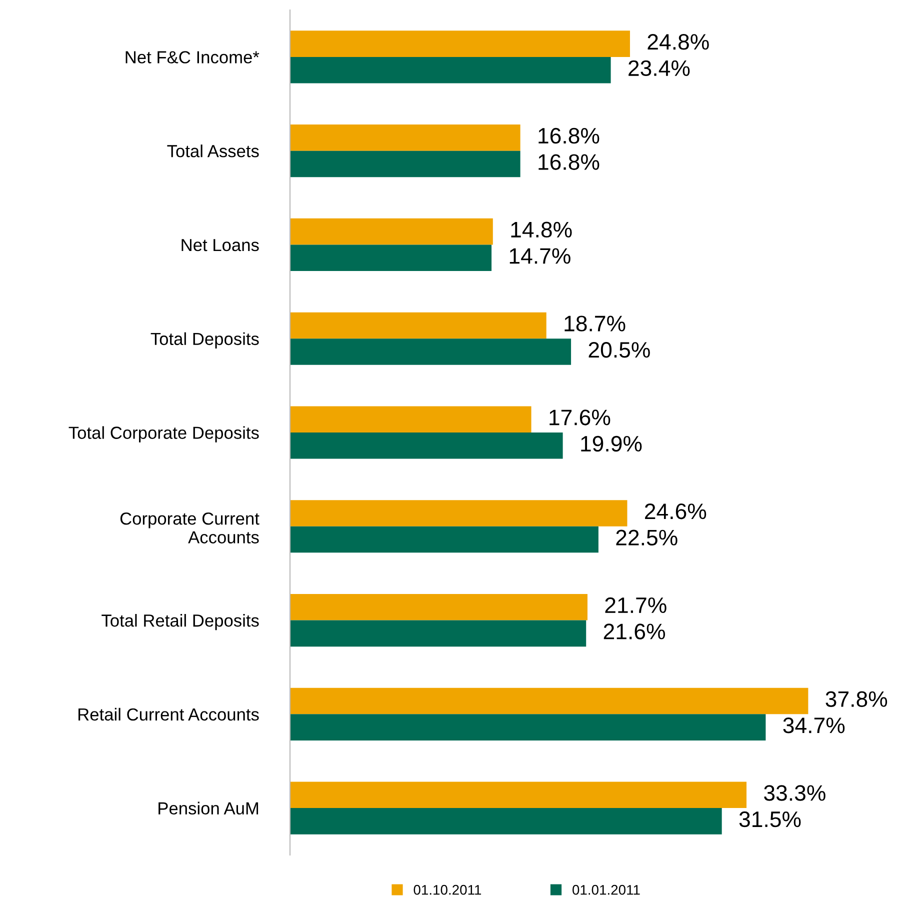  I want to click on data-label: 17.6%, so click(580, 418).